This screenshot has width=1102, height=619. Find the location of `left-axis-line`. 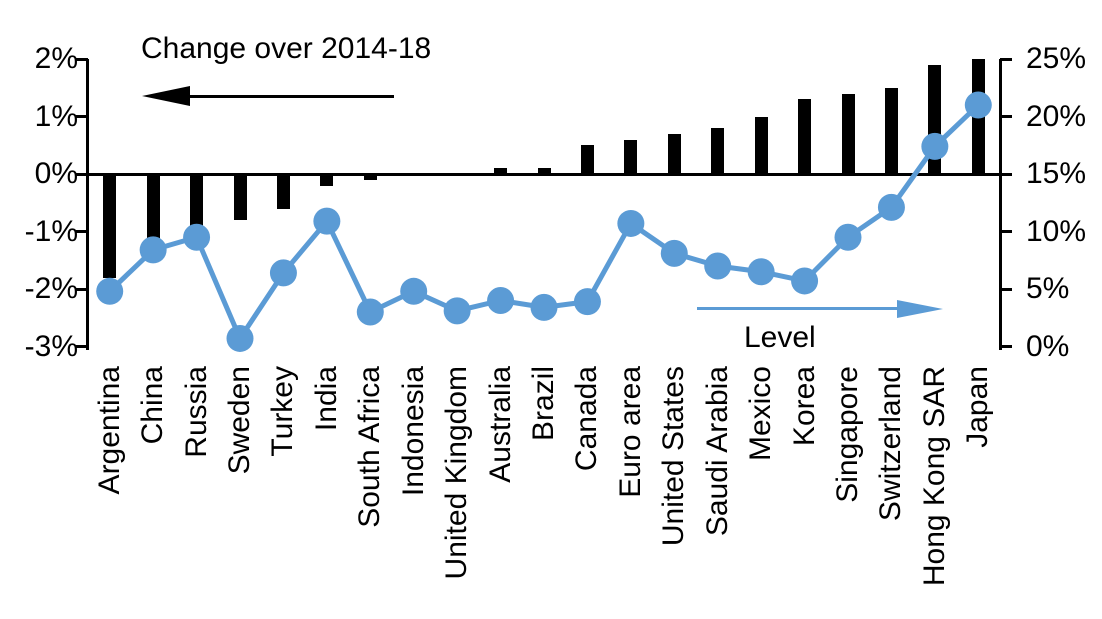

left-axis-line is located at coordinates (87, 204).